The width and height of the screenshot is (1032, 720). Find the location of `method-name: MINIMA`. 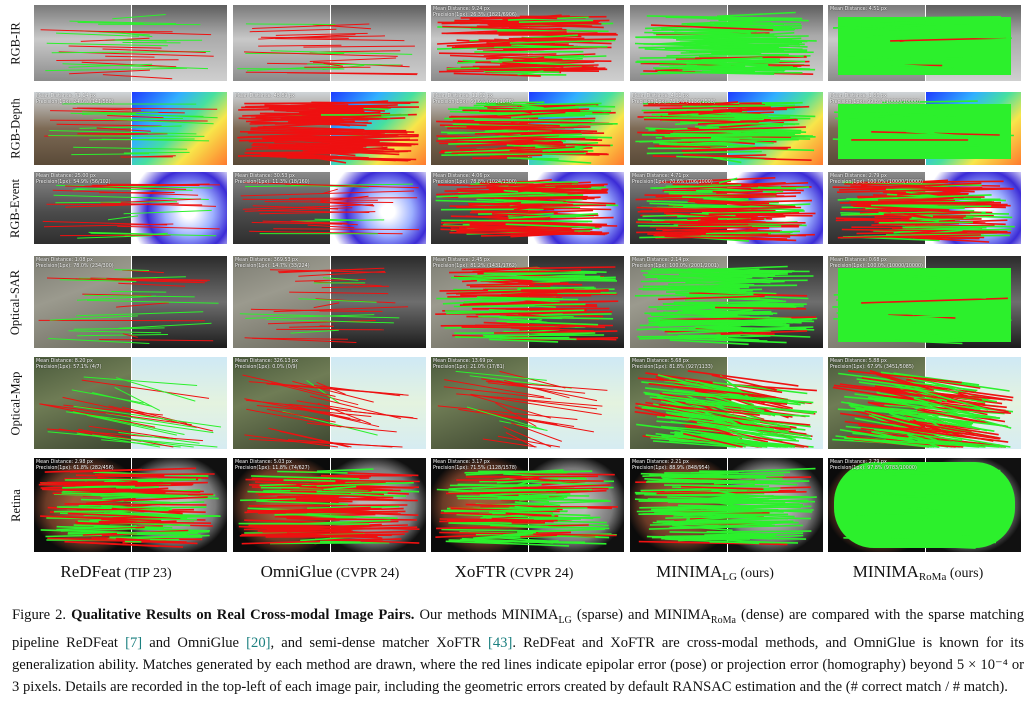

method-name: MINIMA is located at coordinates (885, 571).